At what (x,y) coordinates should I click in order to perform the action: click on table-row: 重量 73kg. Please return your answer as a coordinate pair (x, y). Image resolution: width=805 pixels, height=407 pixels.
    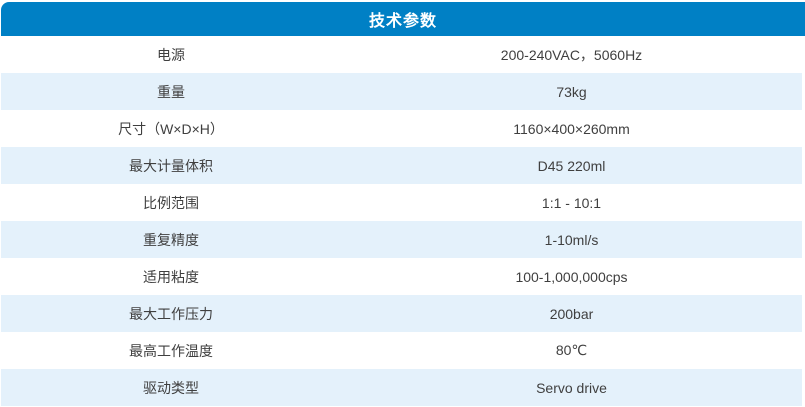
    Looking at the image, I should click on (401, 91).